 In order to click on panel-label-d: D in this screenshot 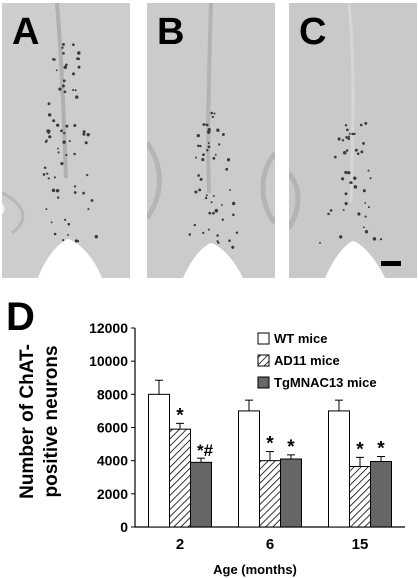, I will do `click(20, 317)`.